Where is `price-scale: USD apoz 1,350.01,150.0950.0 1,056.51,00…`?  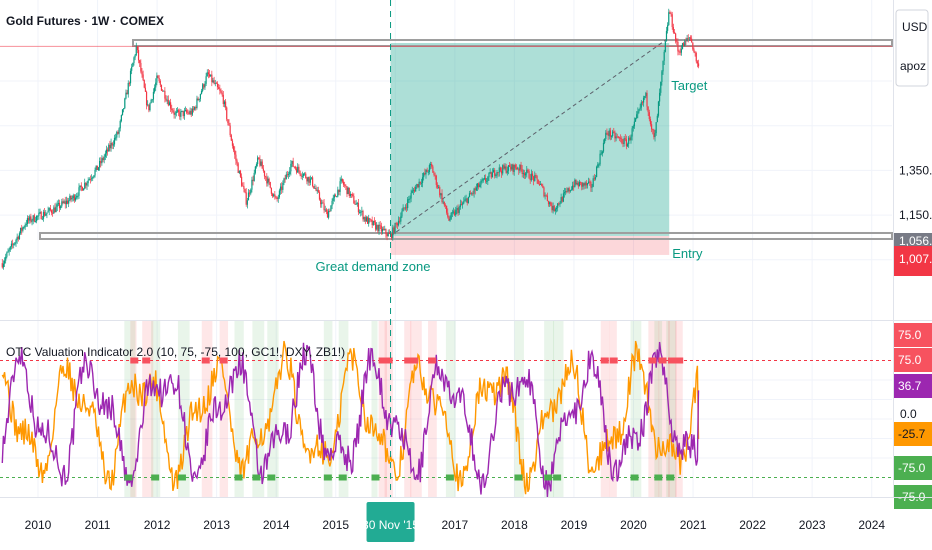 price-scale: USD apoz 1,350.01,150.0950.0 1,056.51,00… is located at coordinates (912, 254).